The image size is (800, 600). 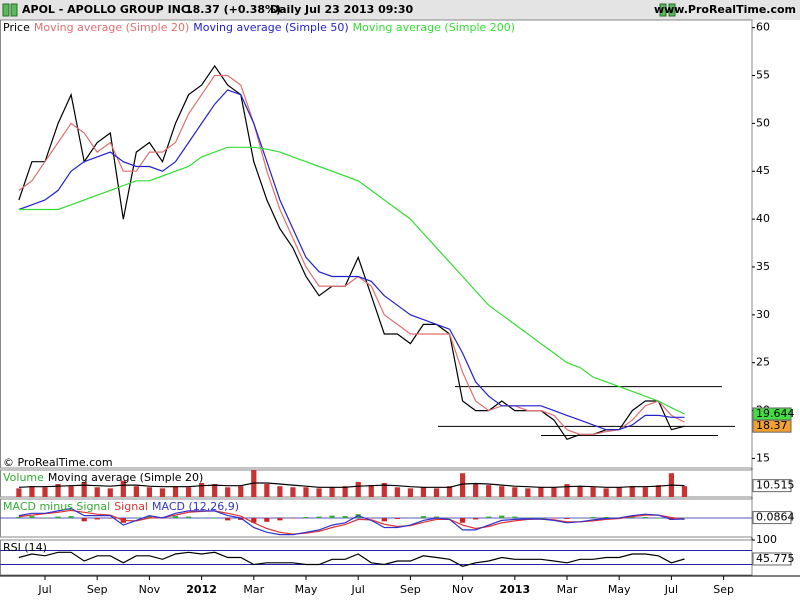 What do you see at coordinates (285, 9) in the screenshot?
I see `period: Daily` at bounding box center [285, 9].